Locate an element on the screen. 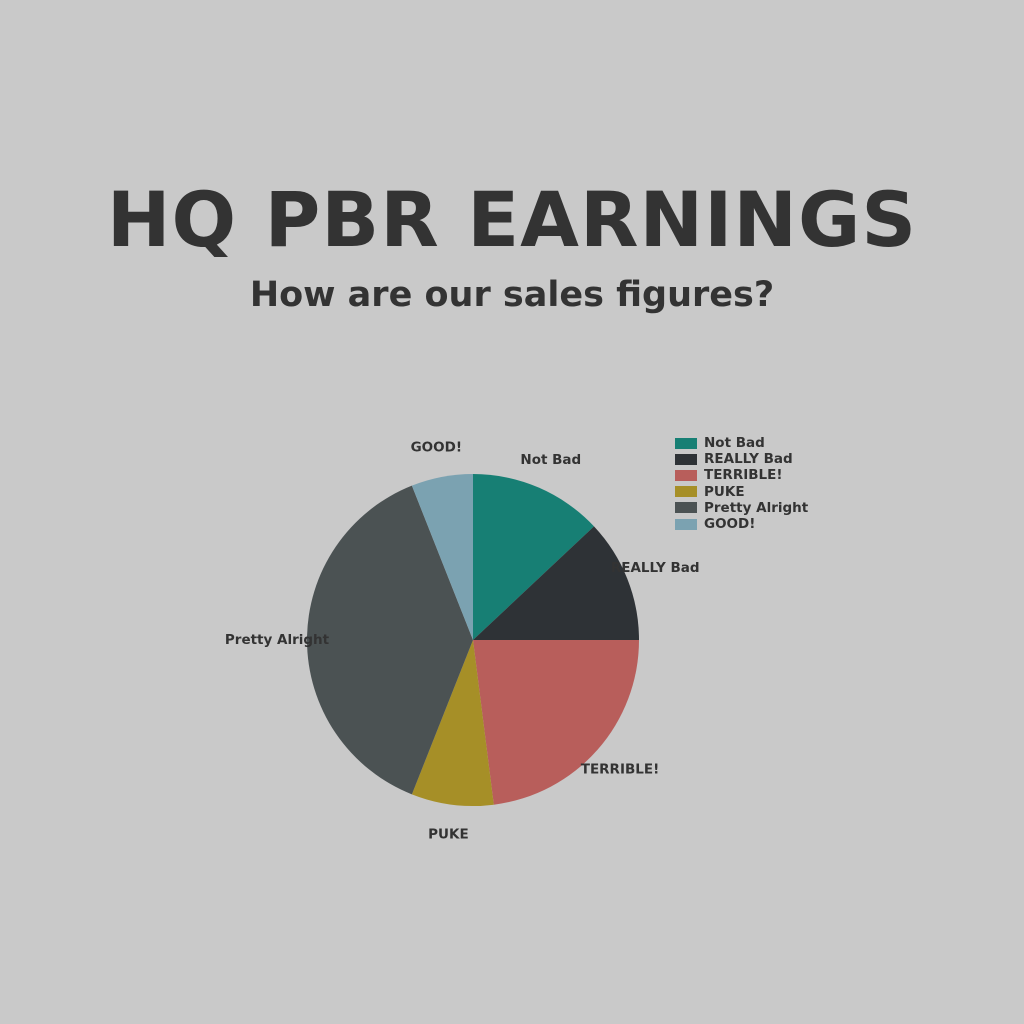 This screenshot has height=1024, width=1024. chart-title: HQ PBR EARNINGS is located at coordinates (512, 219).